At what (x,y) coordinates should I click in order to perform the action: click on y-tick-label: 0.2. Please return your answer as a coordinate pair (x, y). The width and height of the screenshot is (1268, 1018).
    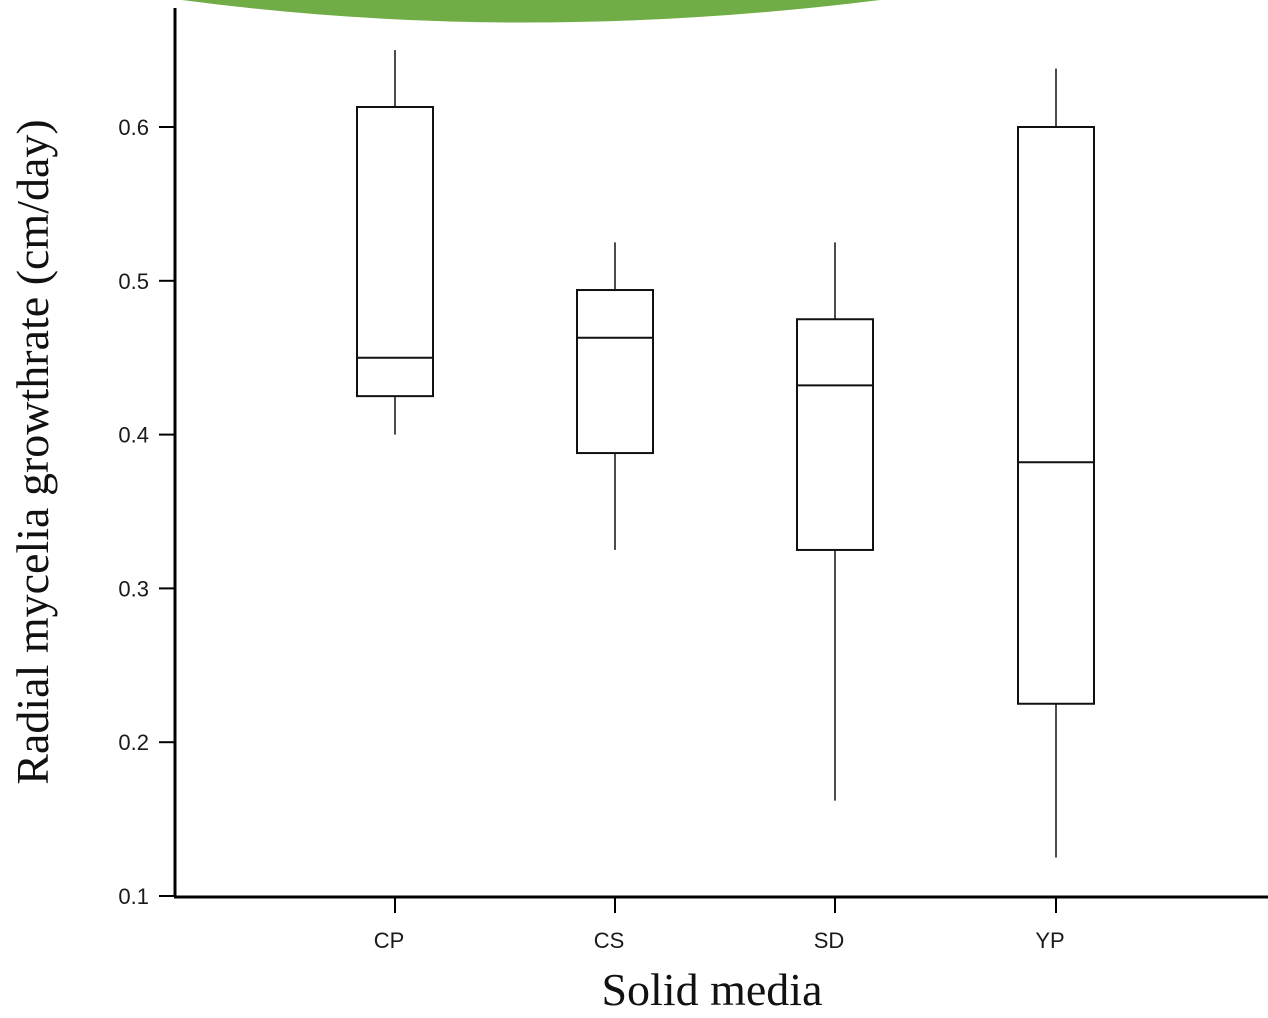
    Looking at the image, I should click on (133, 742).